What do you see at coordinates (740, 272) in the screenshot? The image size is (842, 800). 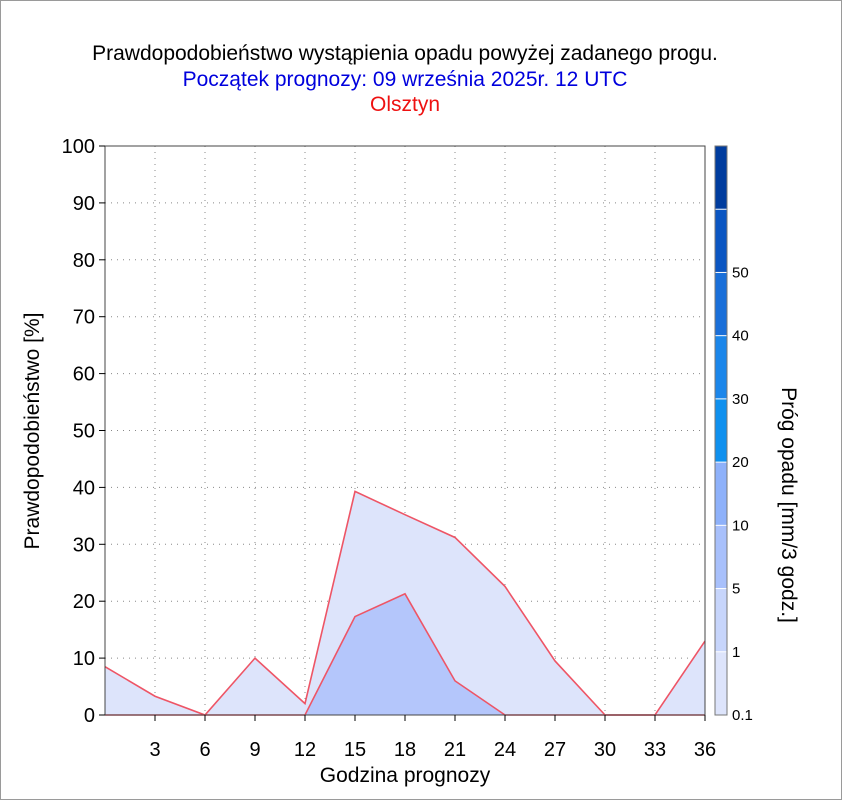 I see `colorbar-tick-label: 50` at bounding box center [740, 272].